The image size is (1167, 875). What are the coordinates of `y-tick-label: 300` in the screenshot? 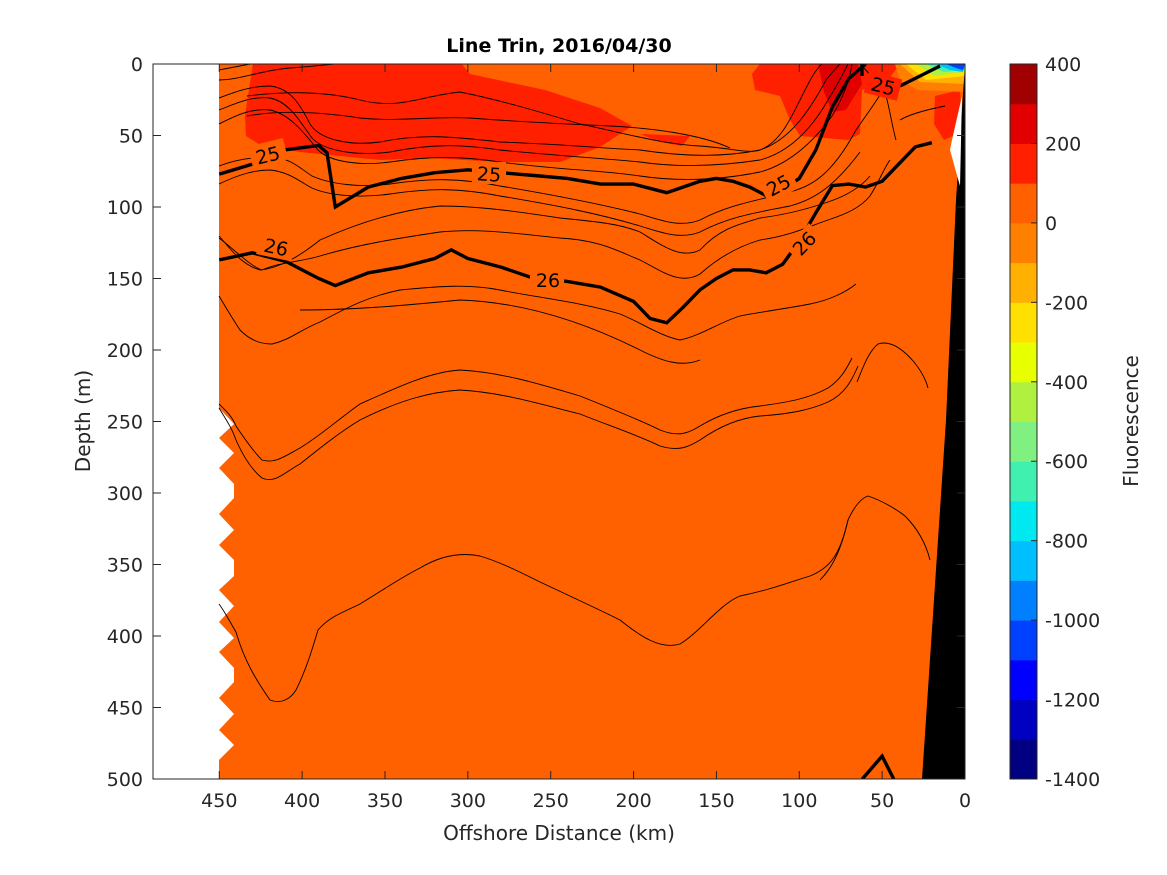 It's located at (125, 494).